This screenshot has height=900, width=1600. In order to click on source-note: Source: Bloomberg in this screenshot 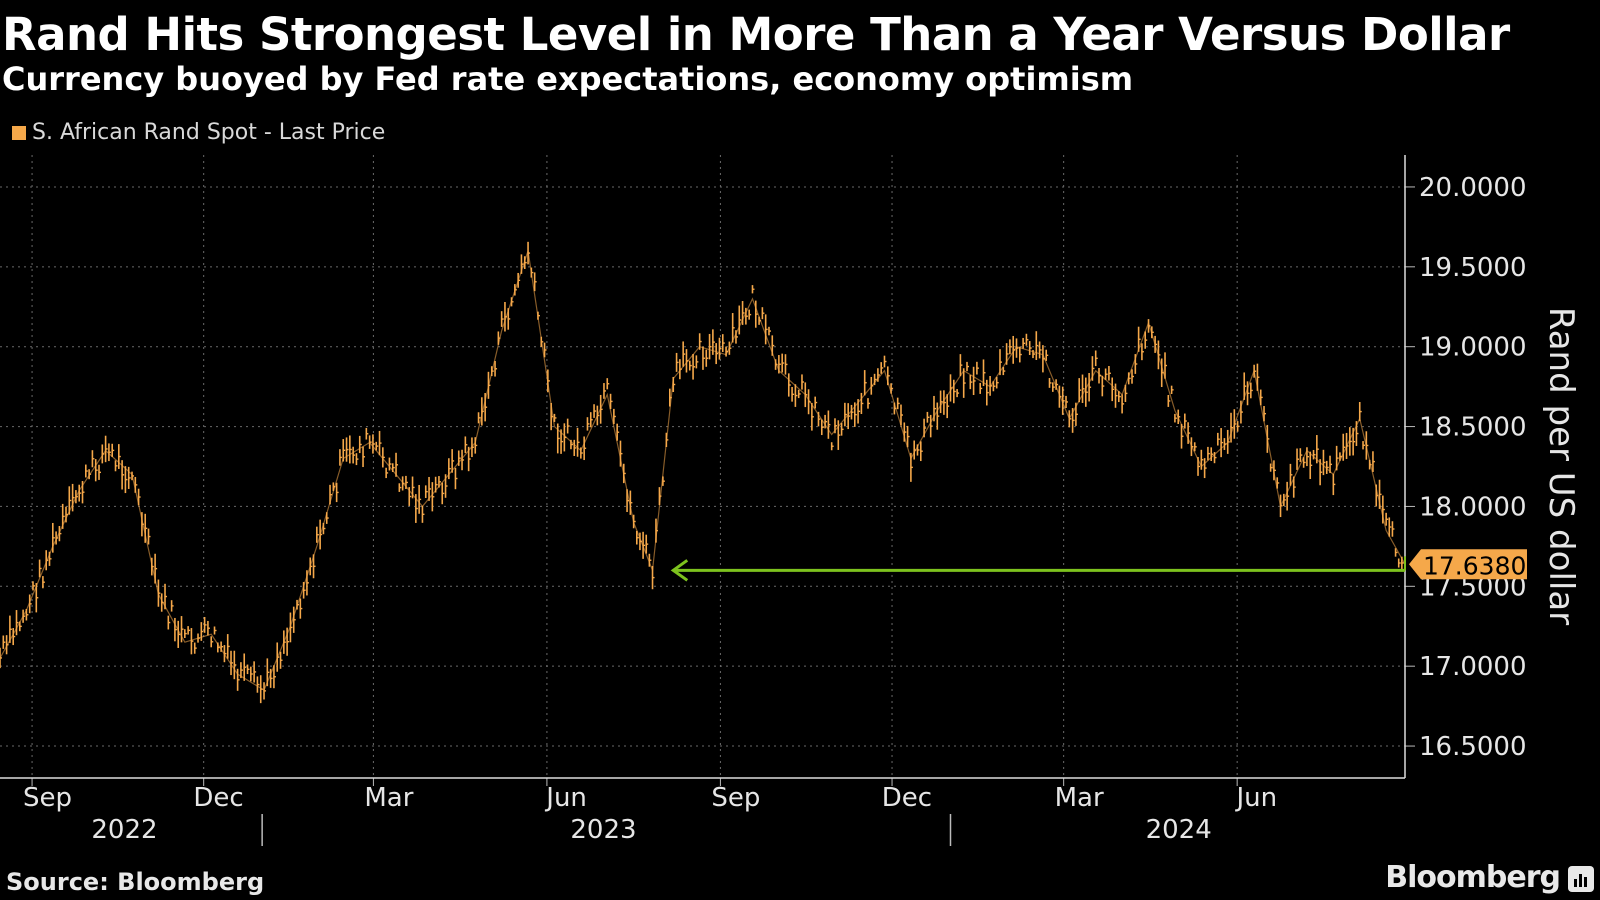, I will do `click(135, 882)`.